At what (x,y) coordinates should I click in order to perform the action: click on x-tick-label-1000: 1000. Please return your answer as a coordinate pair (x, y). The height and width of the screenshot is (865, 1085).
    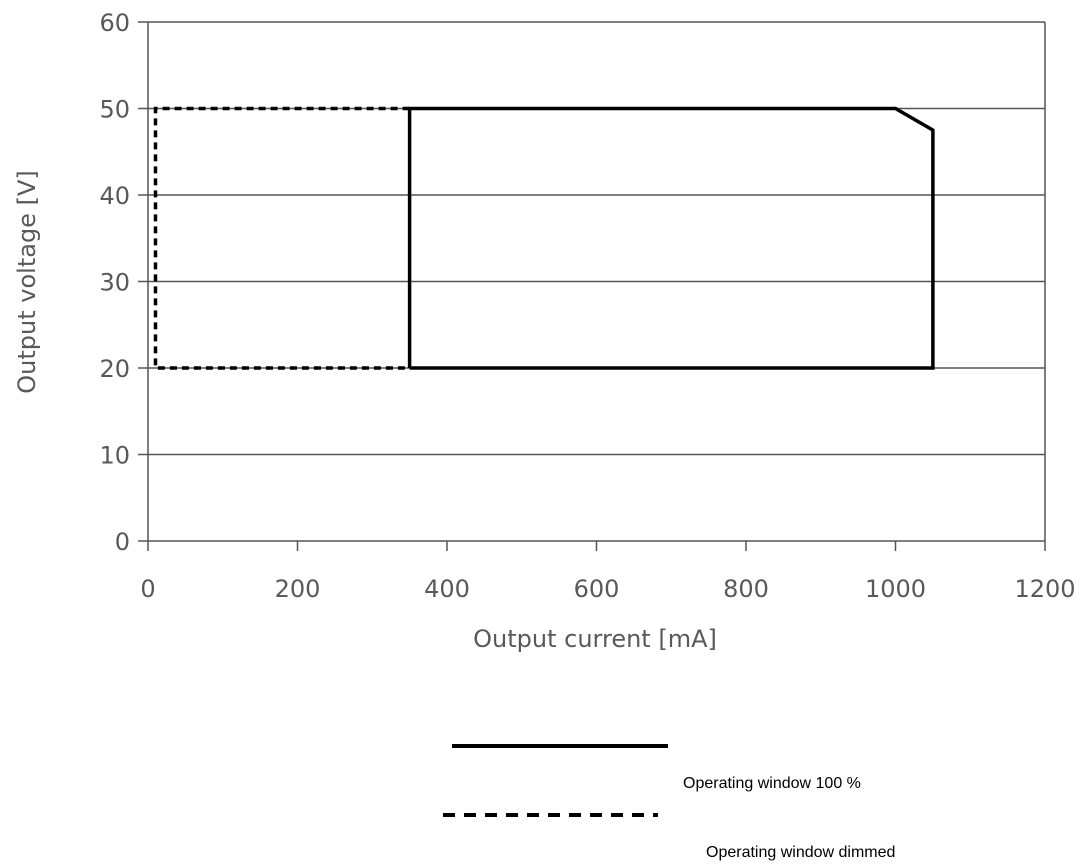
    Looking at the image, I should click on (895, 589).